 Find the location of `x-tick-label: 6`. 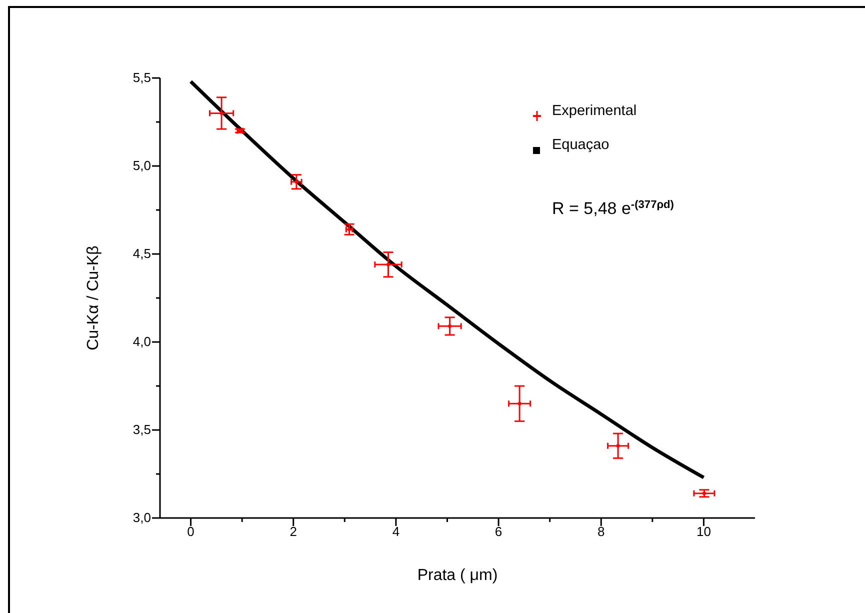

x-tick-label: 6 is located at coordinates (498, 532).